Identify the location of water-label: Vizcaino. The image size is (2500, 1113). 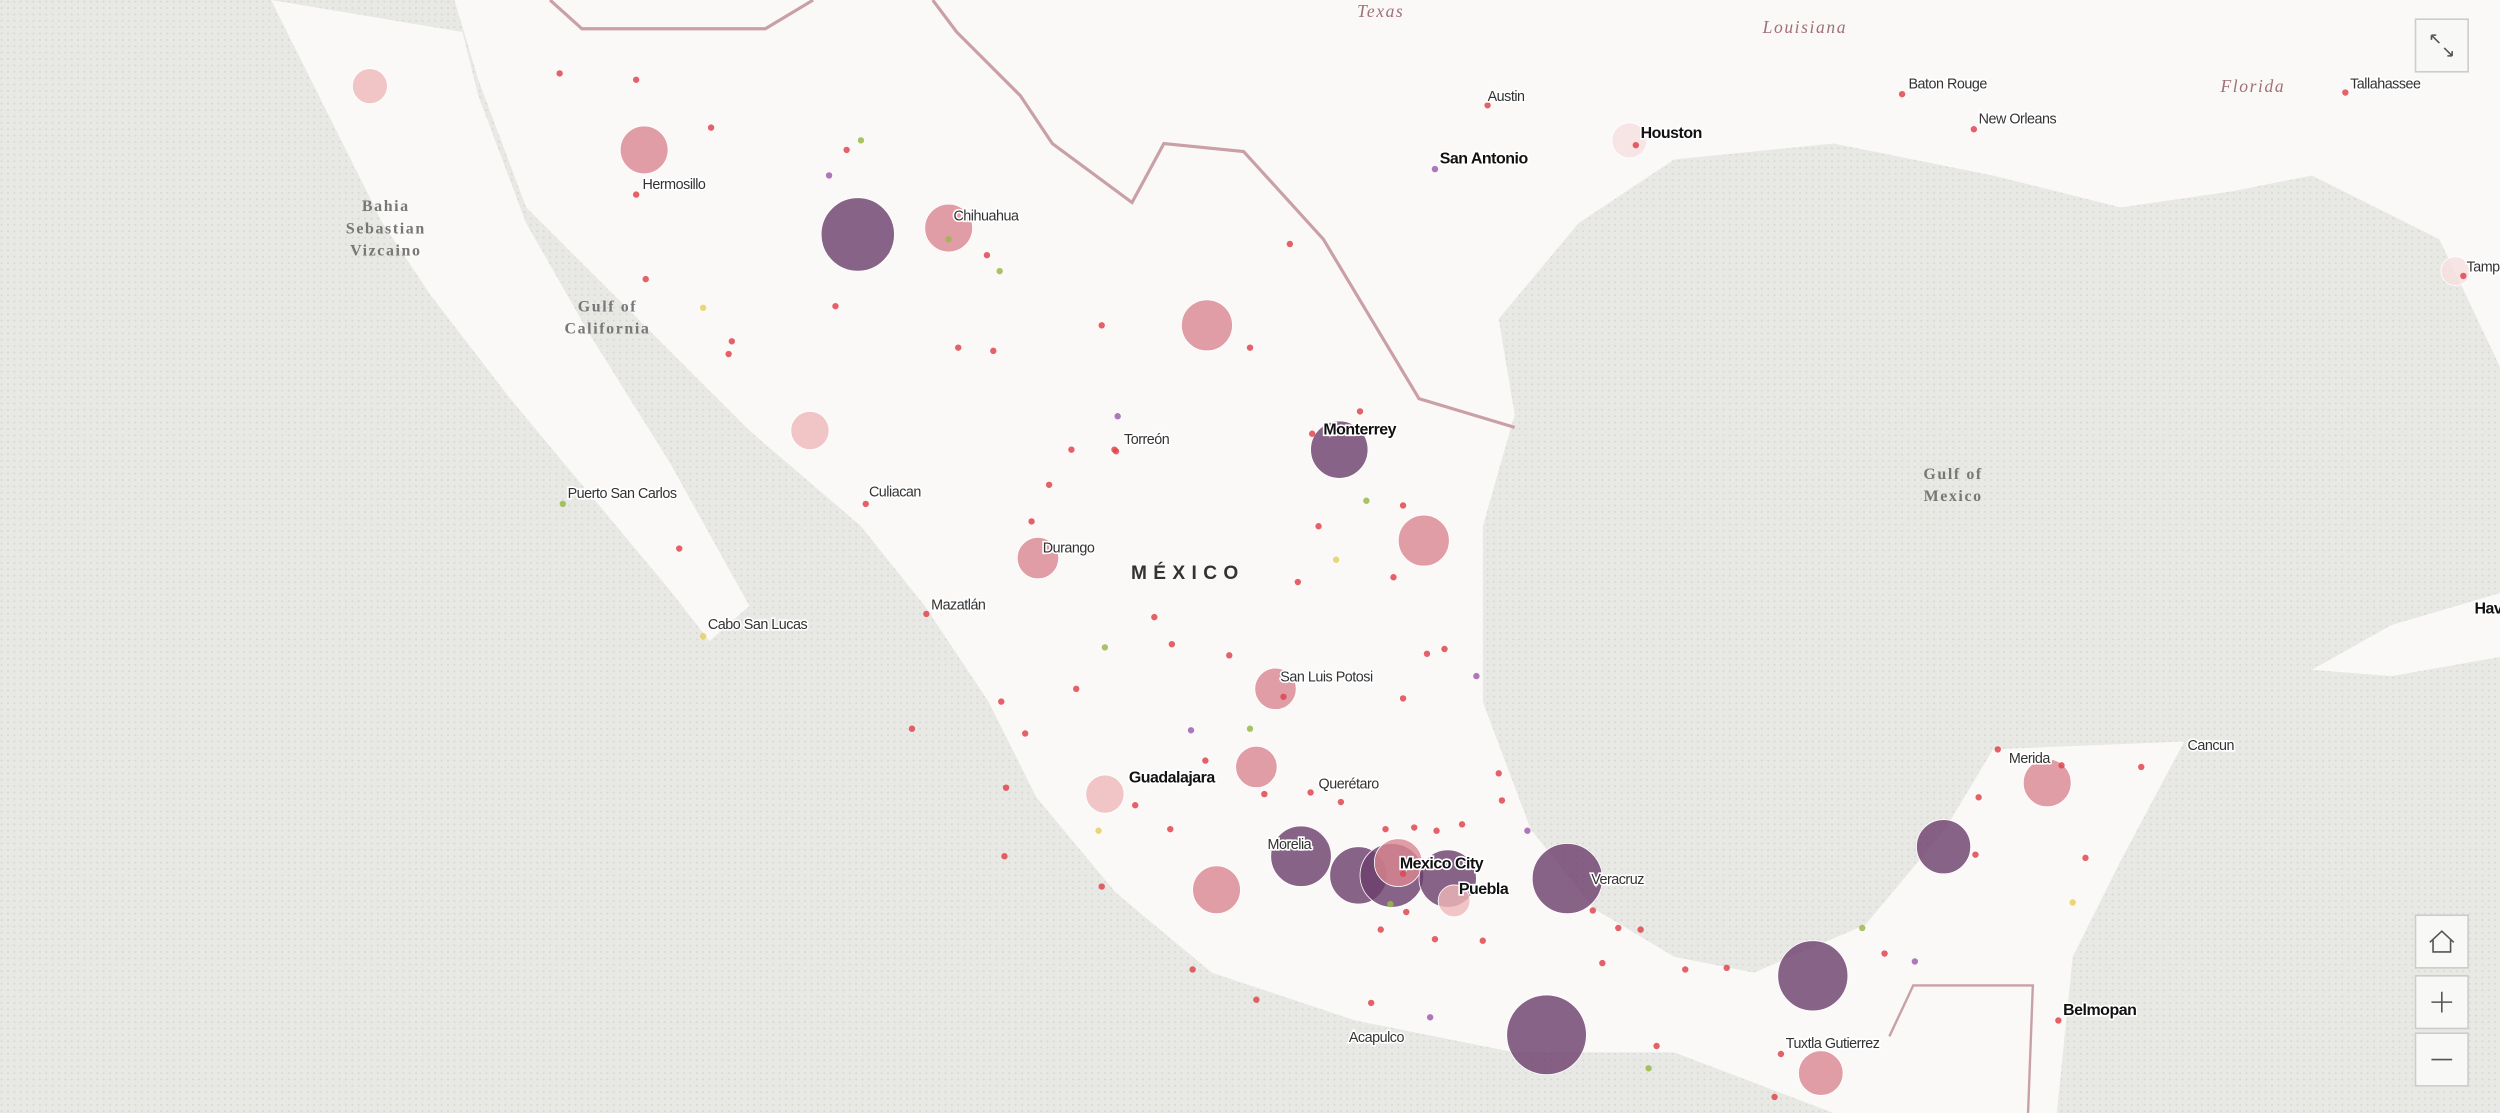
(385, 251).